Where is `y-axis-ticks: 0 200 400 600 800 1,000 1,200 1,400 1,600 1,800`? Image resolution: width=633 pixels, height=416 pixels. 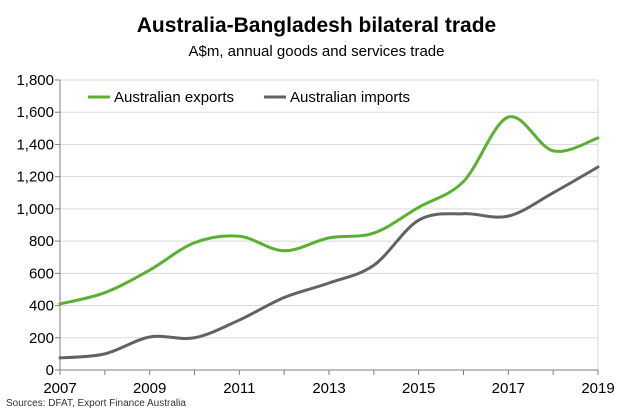 y-axis-ticks: 0 200 400 600 800 1,000 1,200 1,400 1,600 1,800 is located at coordinates (38, 225).